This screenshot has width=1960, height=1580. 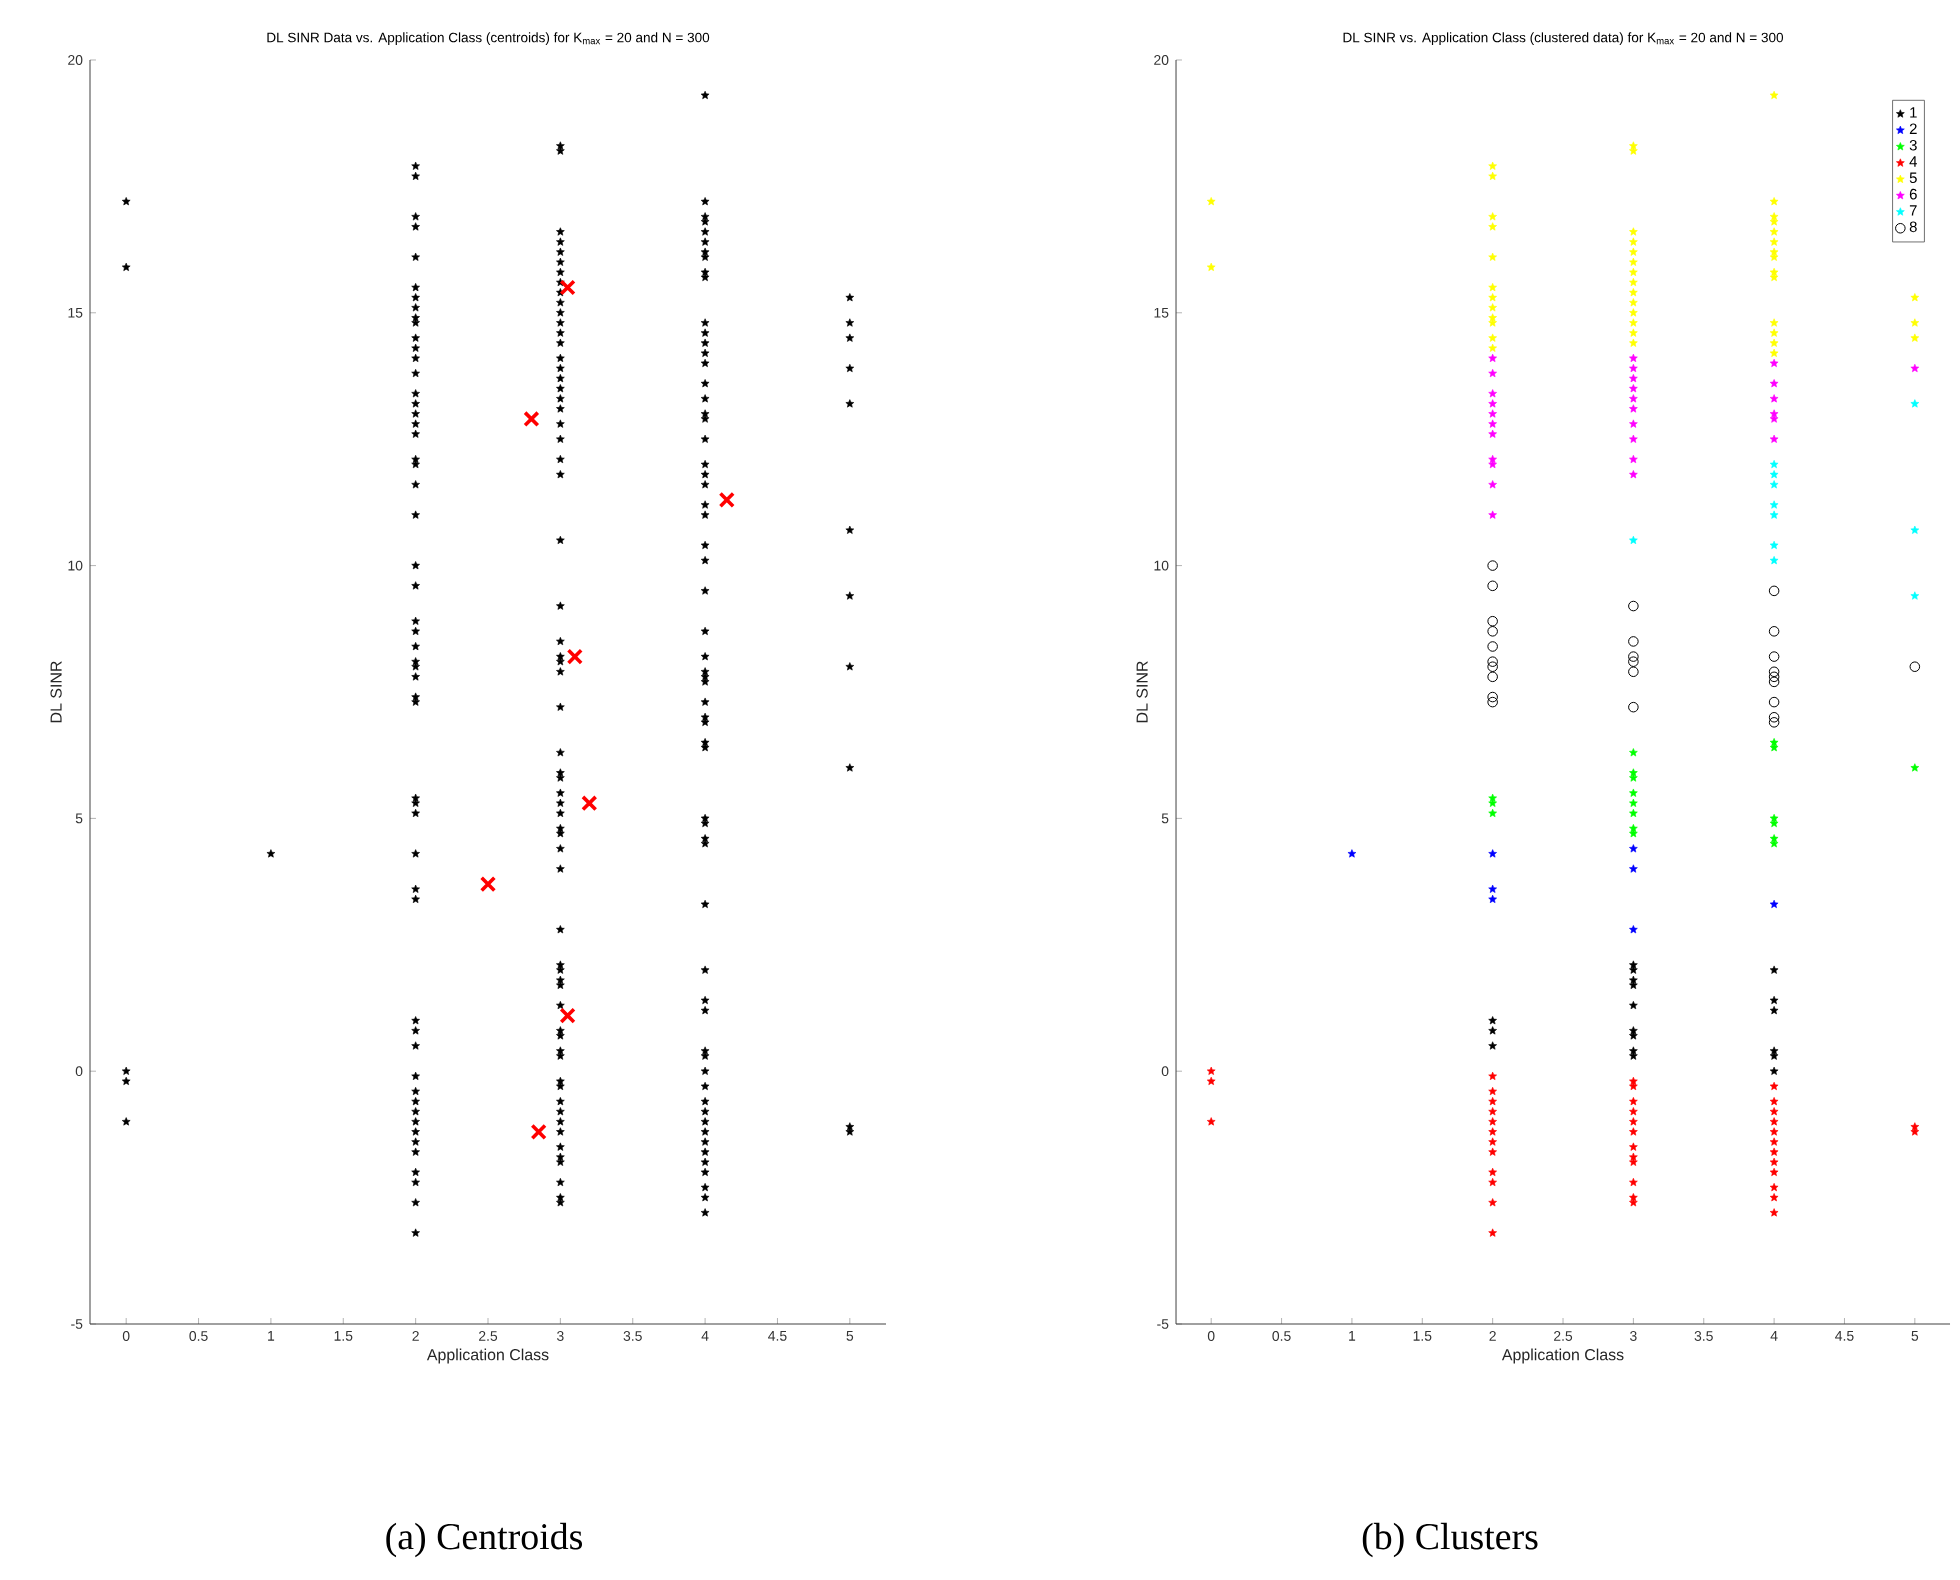 I want to click on text: (a) Centroids, so click(x=484, y=1540).